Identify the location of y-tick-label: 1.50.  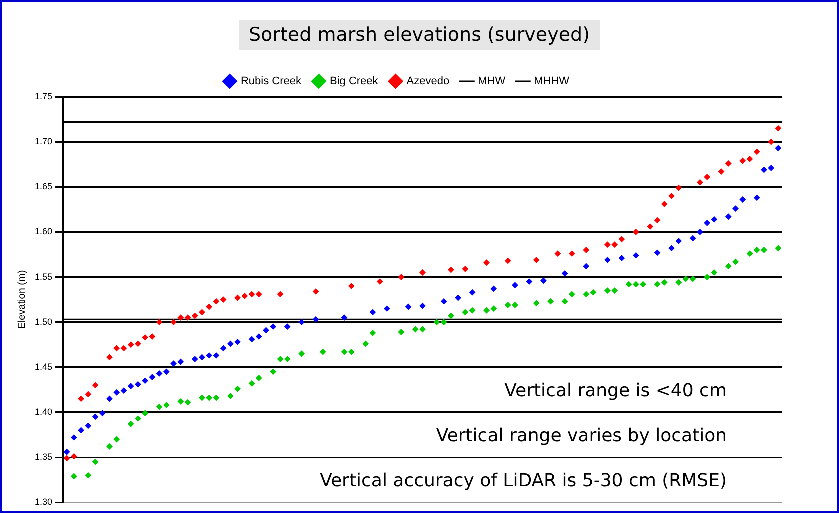
(43, 321).